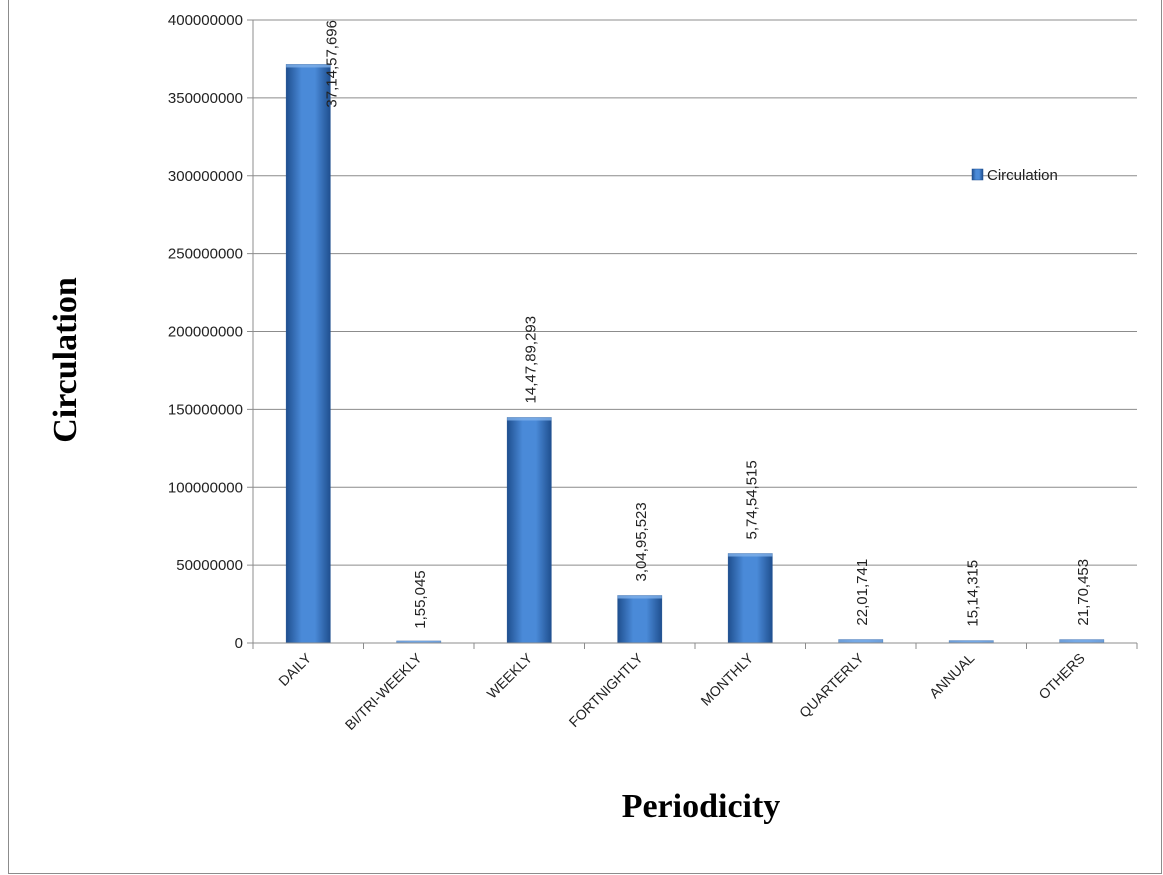  Describe the element at coordinates (862, 592) in the screenshot. I see `data-label: 22,01,741` at that location.